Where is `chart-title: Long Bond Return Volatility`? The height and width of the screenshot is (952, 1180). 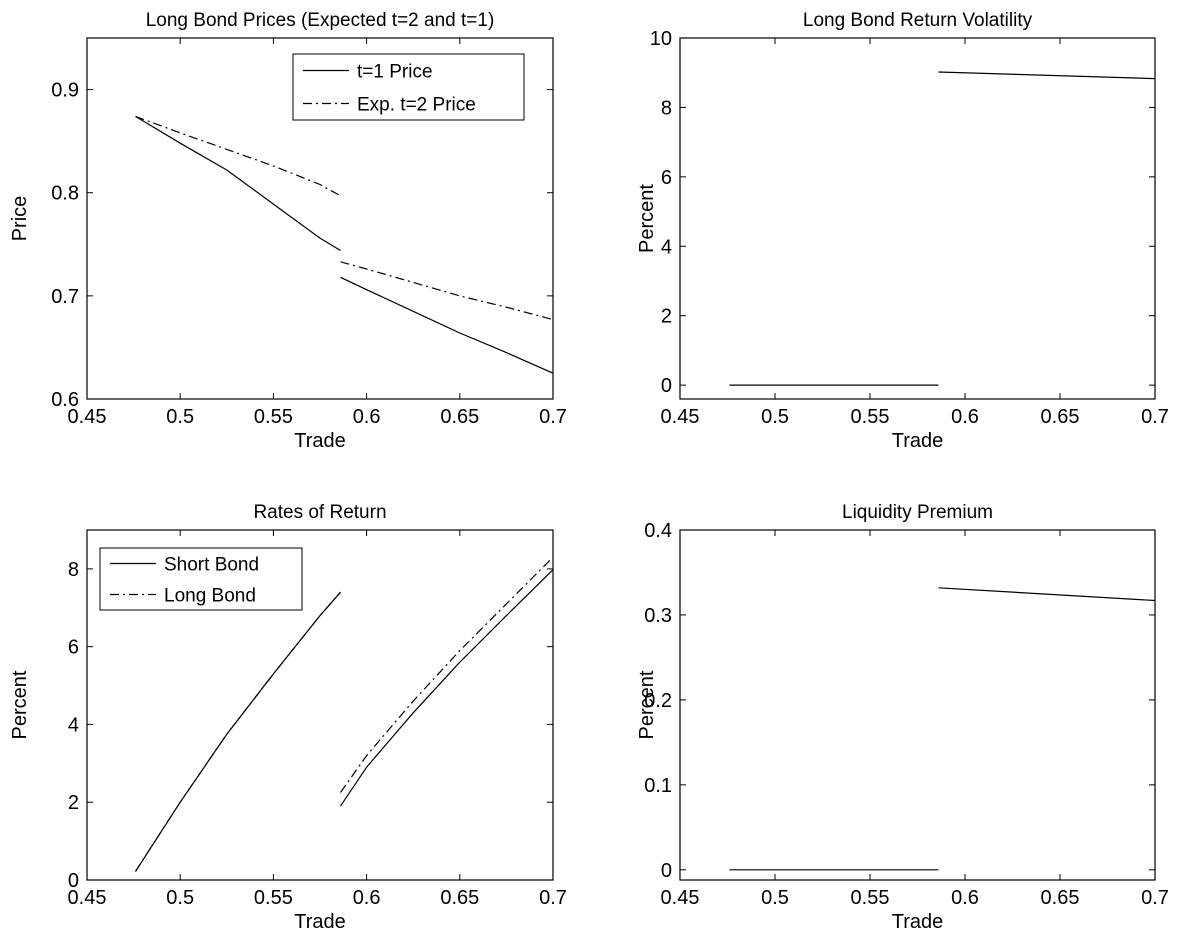 chart-title: Long Bond Return Volatility is located at coordinates (918, 20).